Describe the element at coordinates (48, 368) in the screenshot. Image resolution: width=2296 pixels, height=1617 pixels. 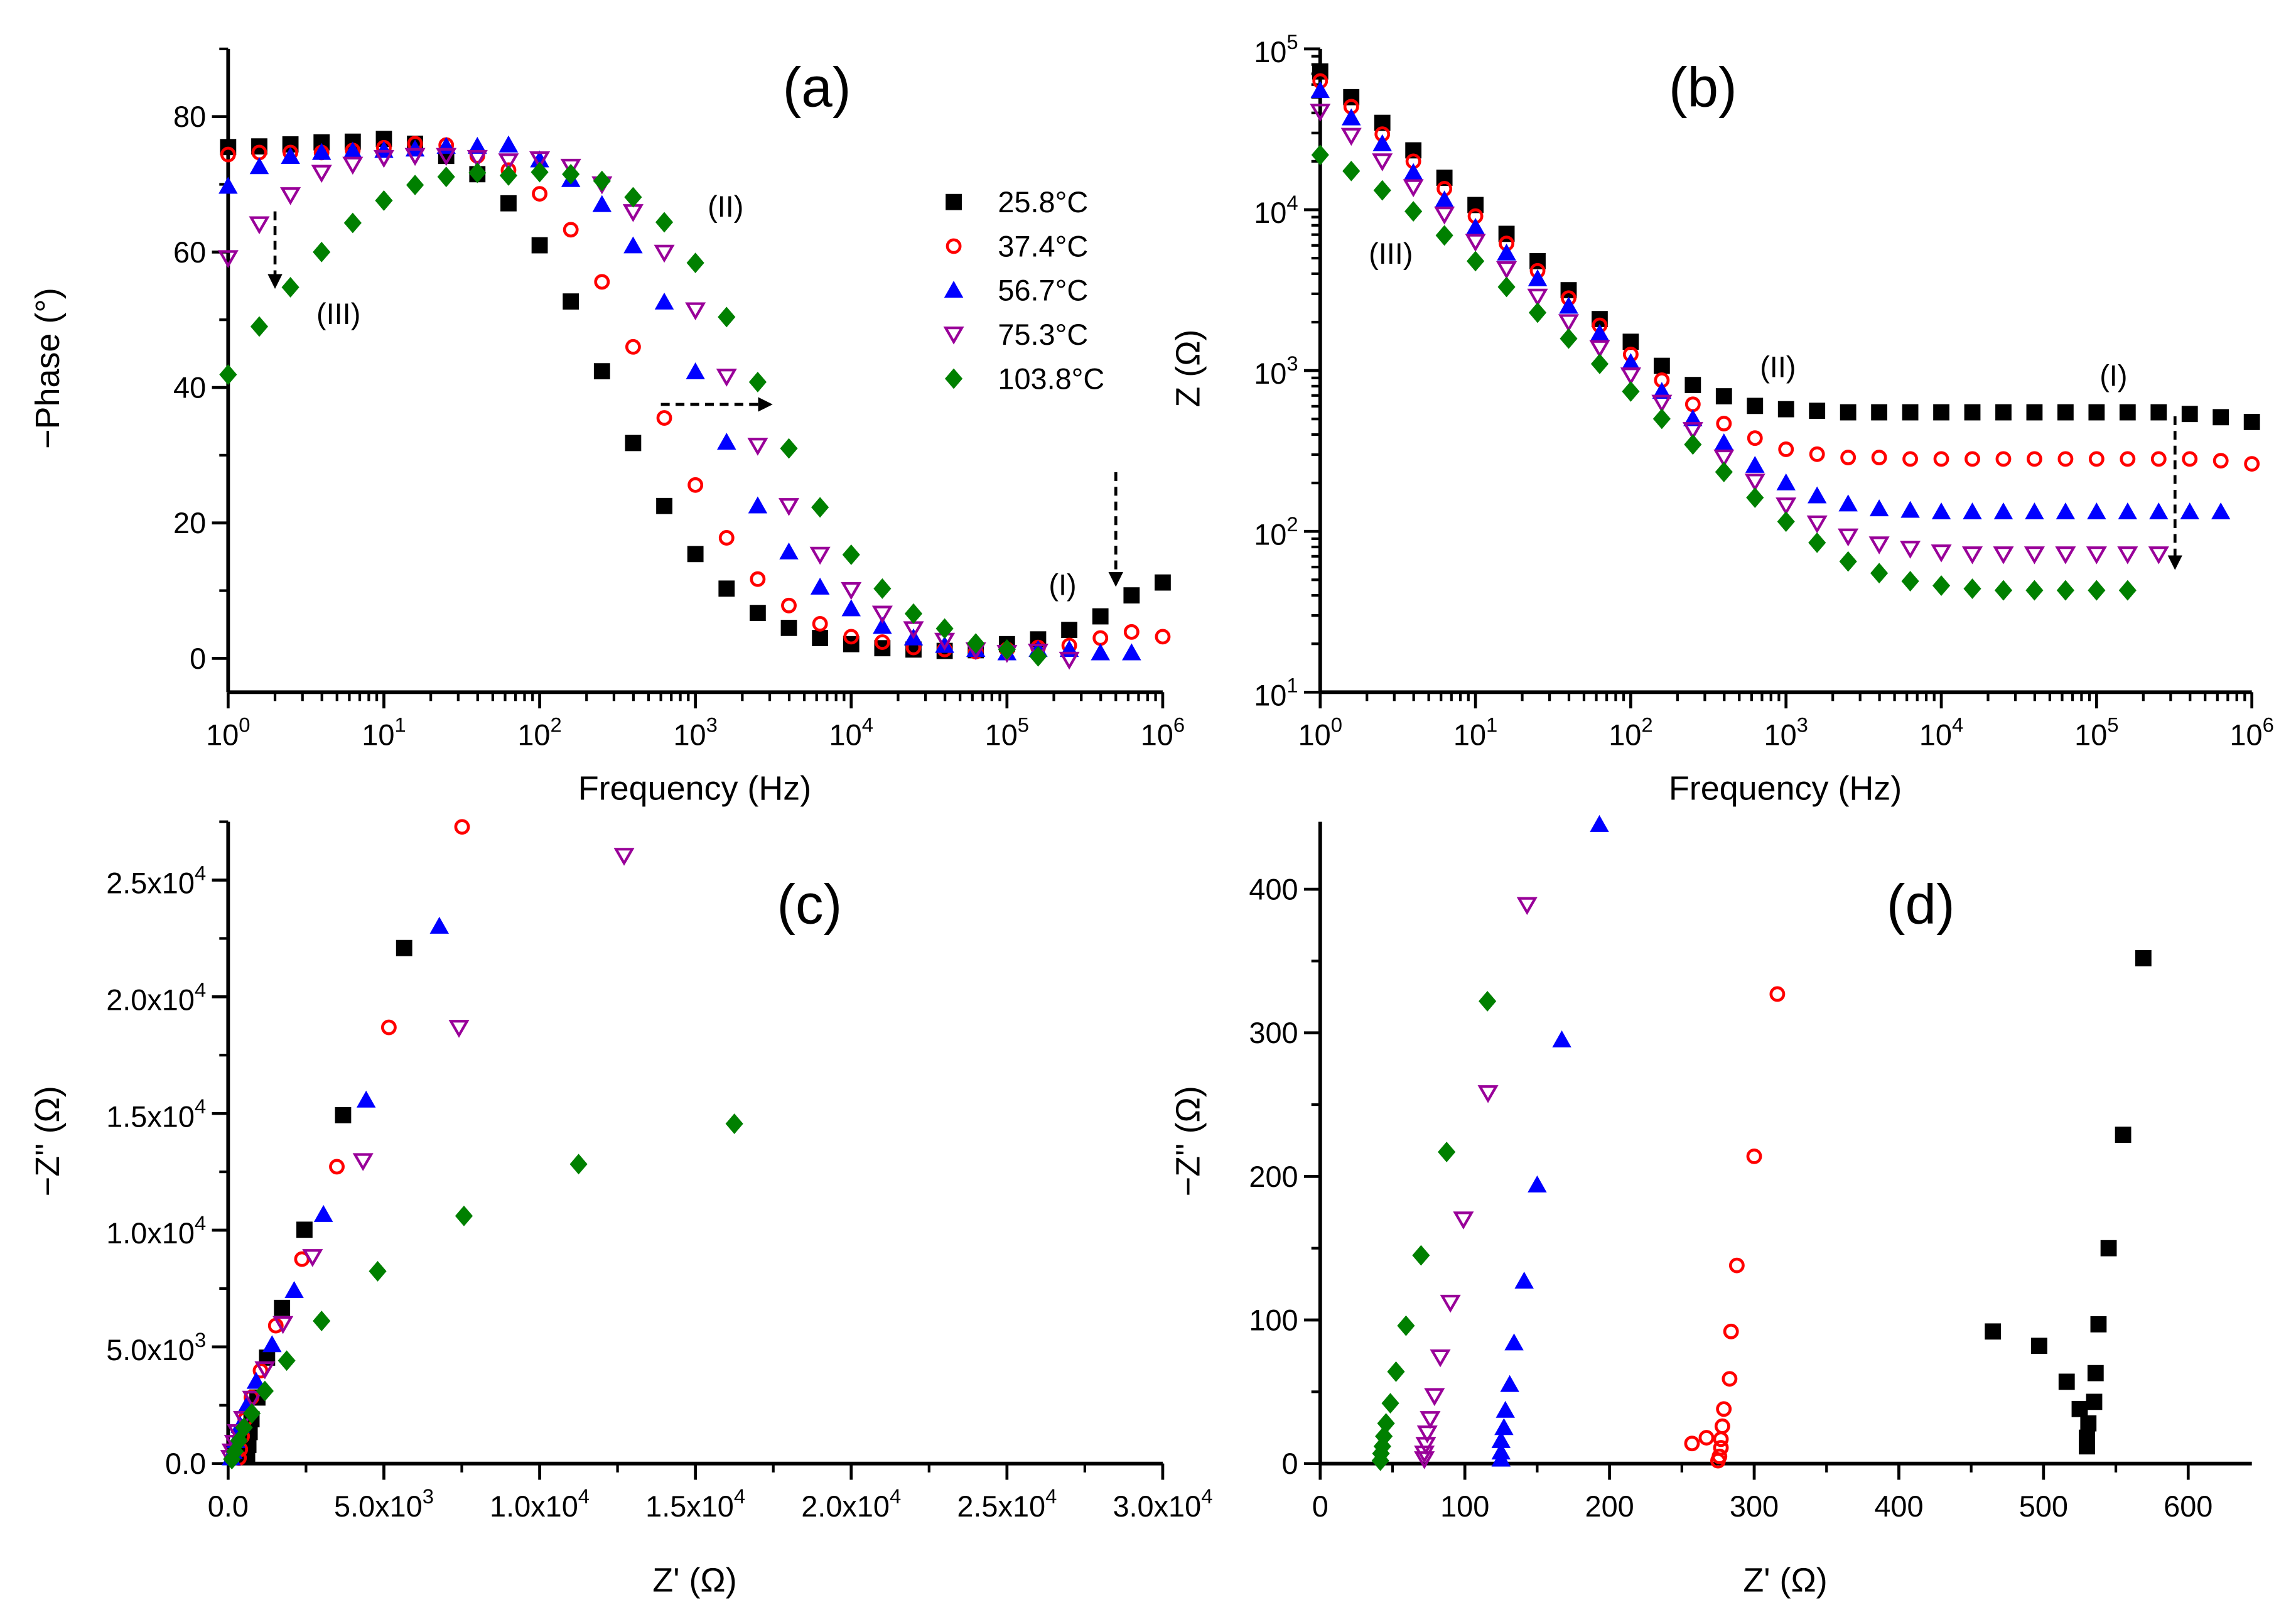
I see `y-axis-title: −Phase (°)` at that location.